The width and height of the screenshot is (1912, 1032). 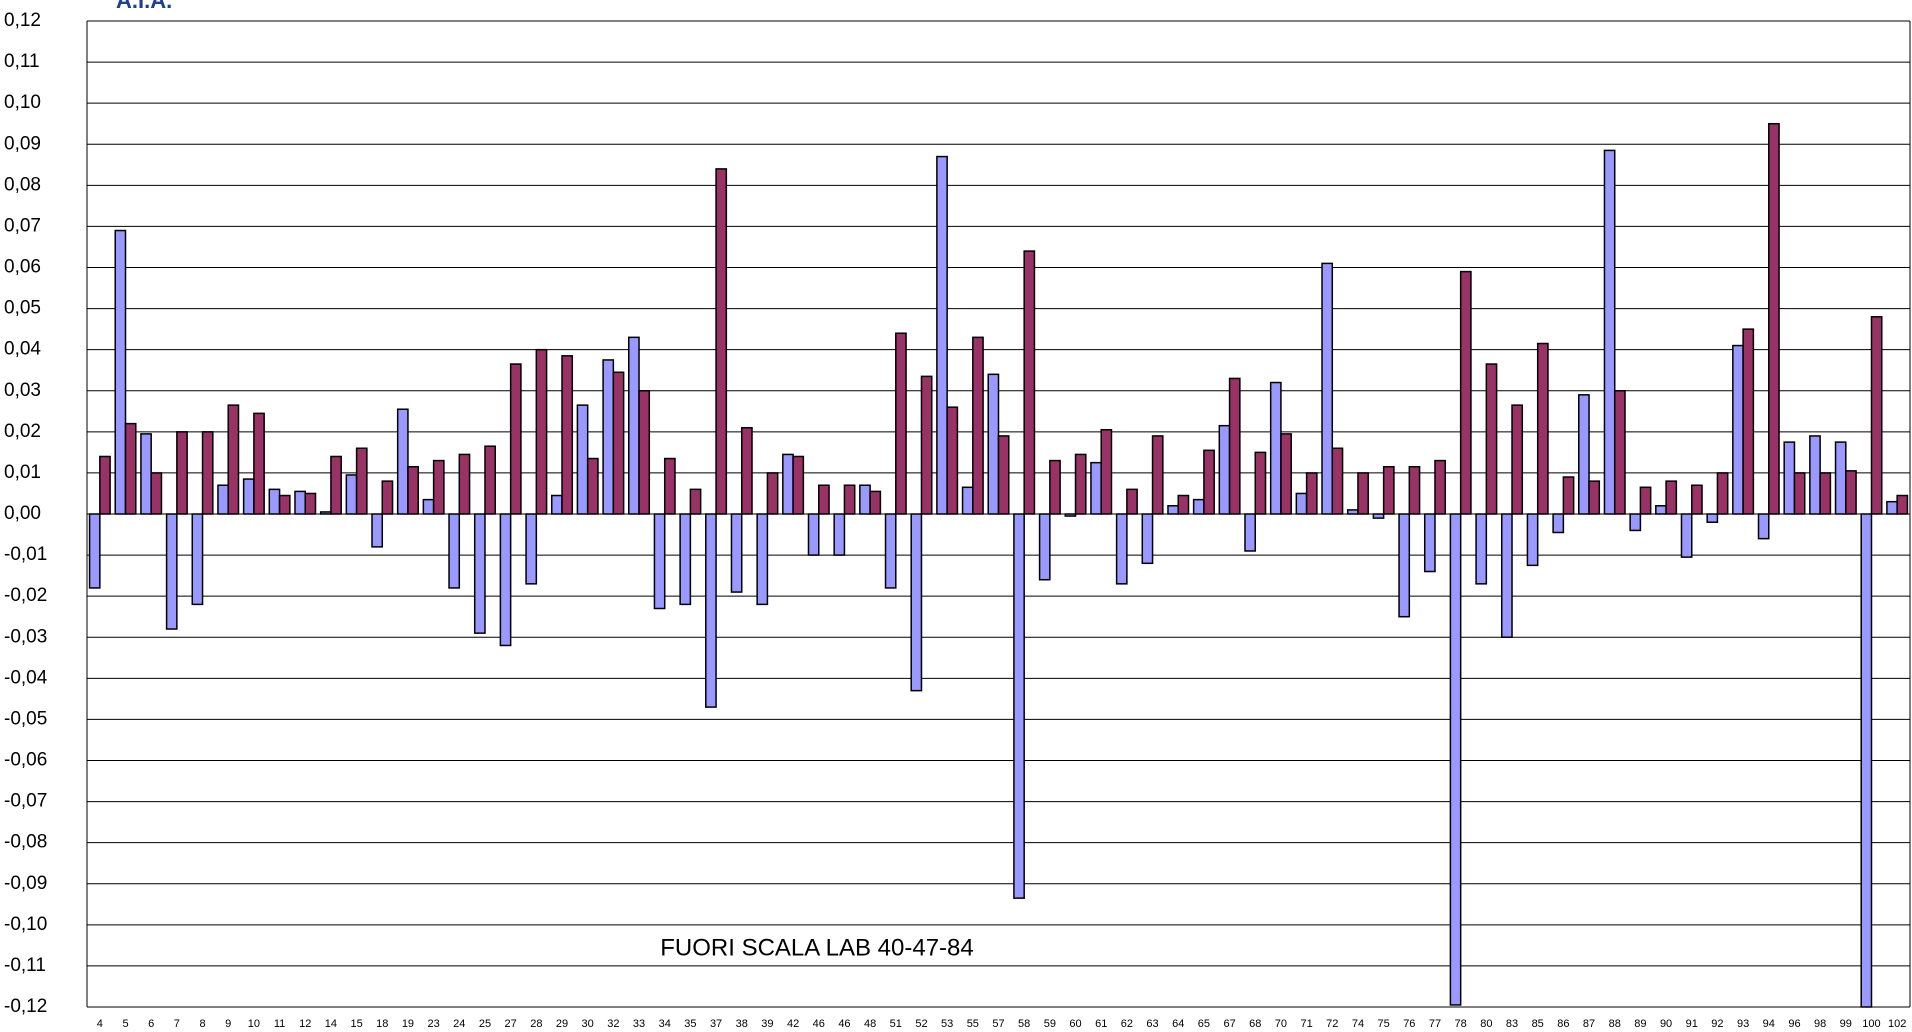 What do you see at coordinates (896, 1024) in the screenshot?
I see `x-tick-label: 51` at bounding box center [896, 1024].